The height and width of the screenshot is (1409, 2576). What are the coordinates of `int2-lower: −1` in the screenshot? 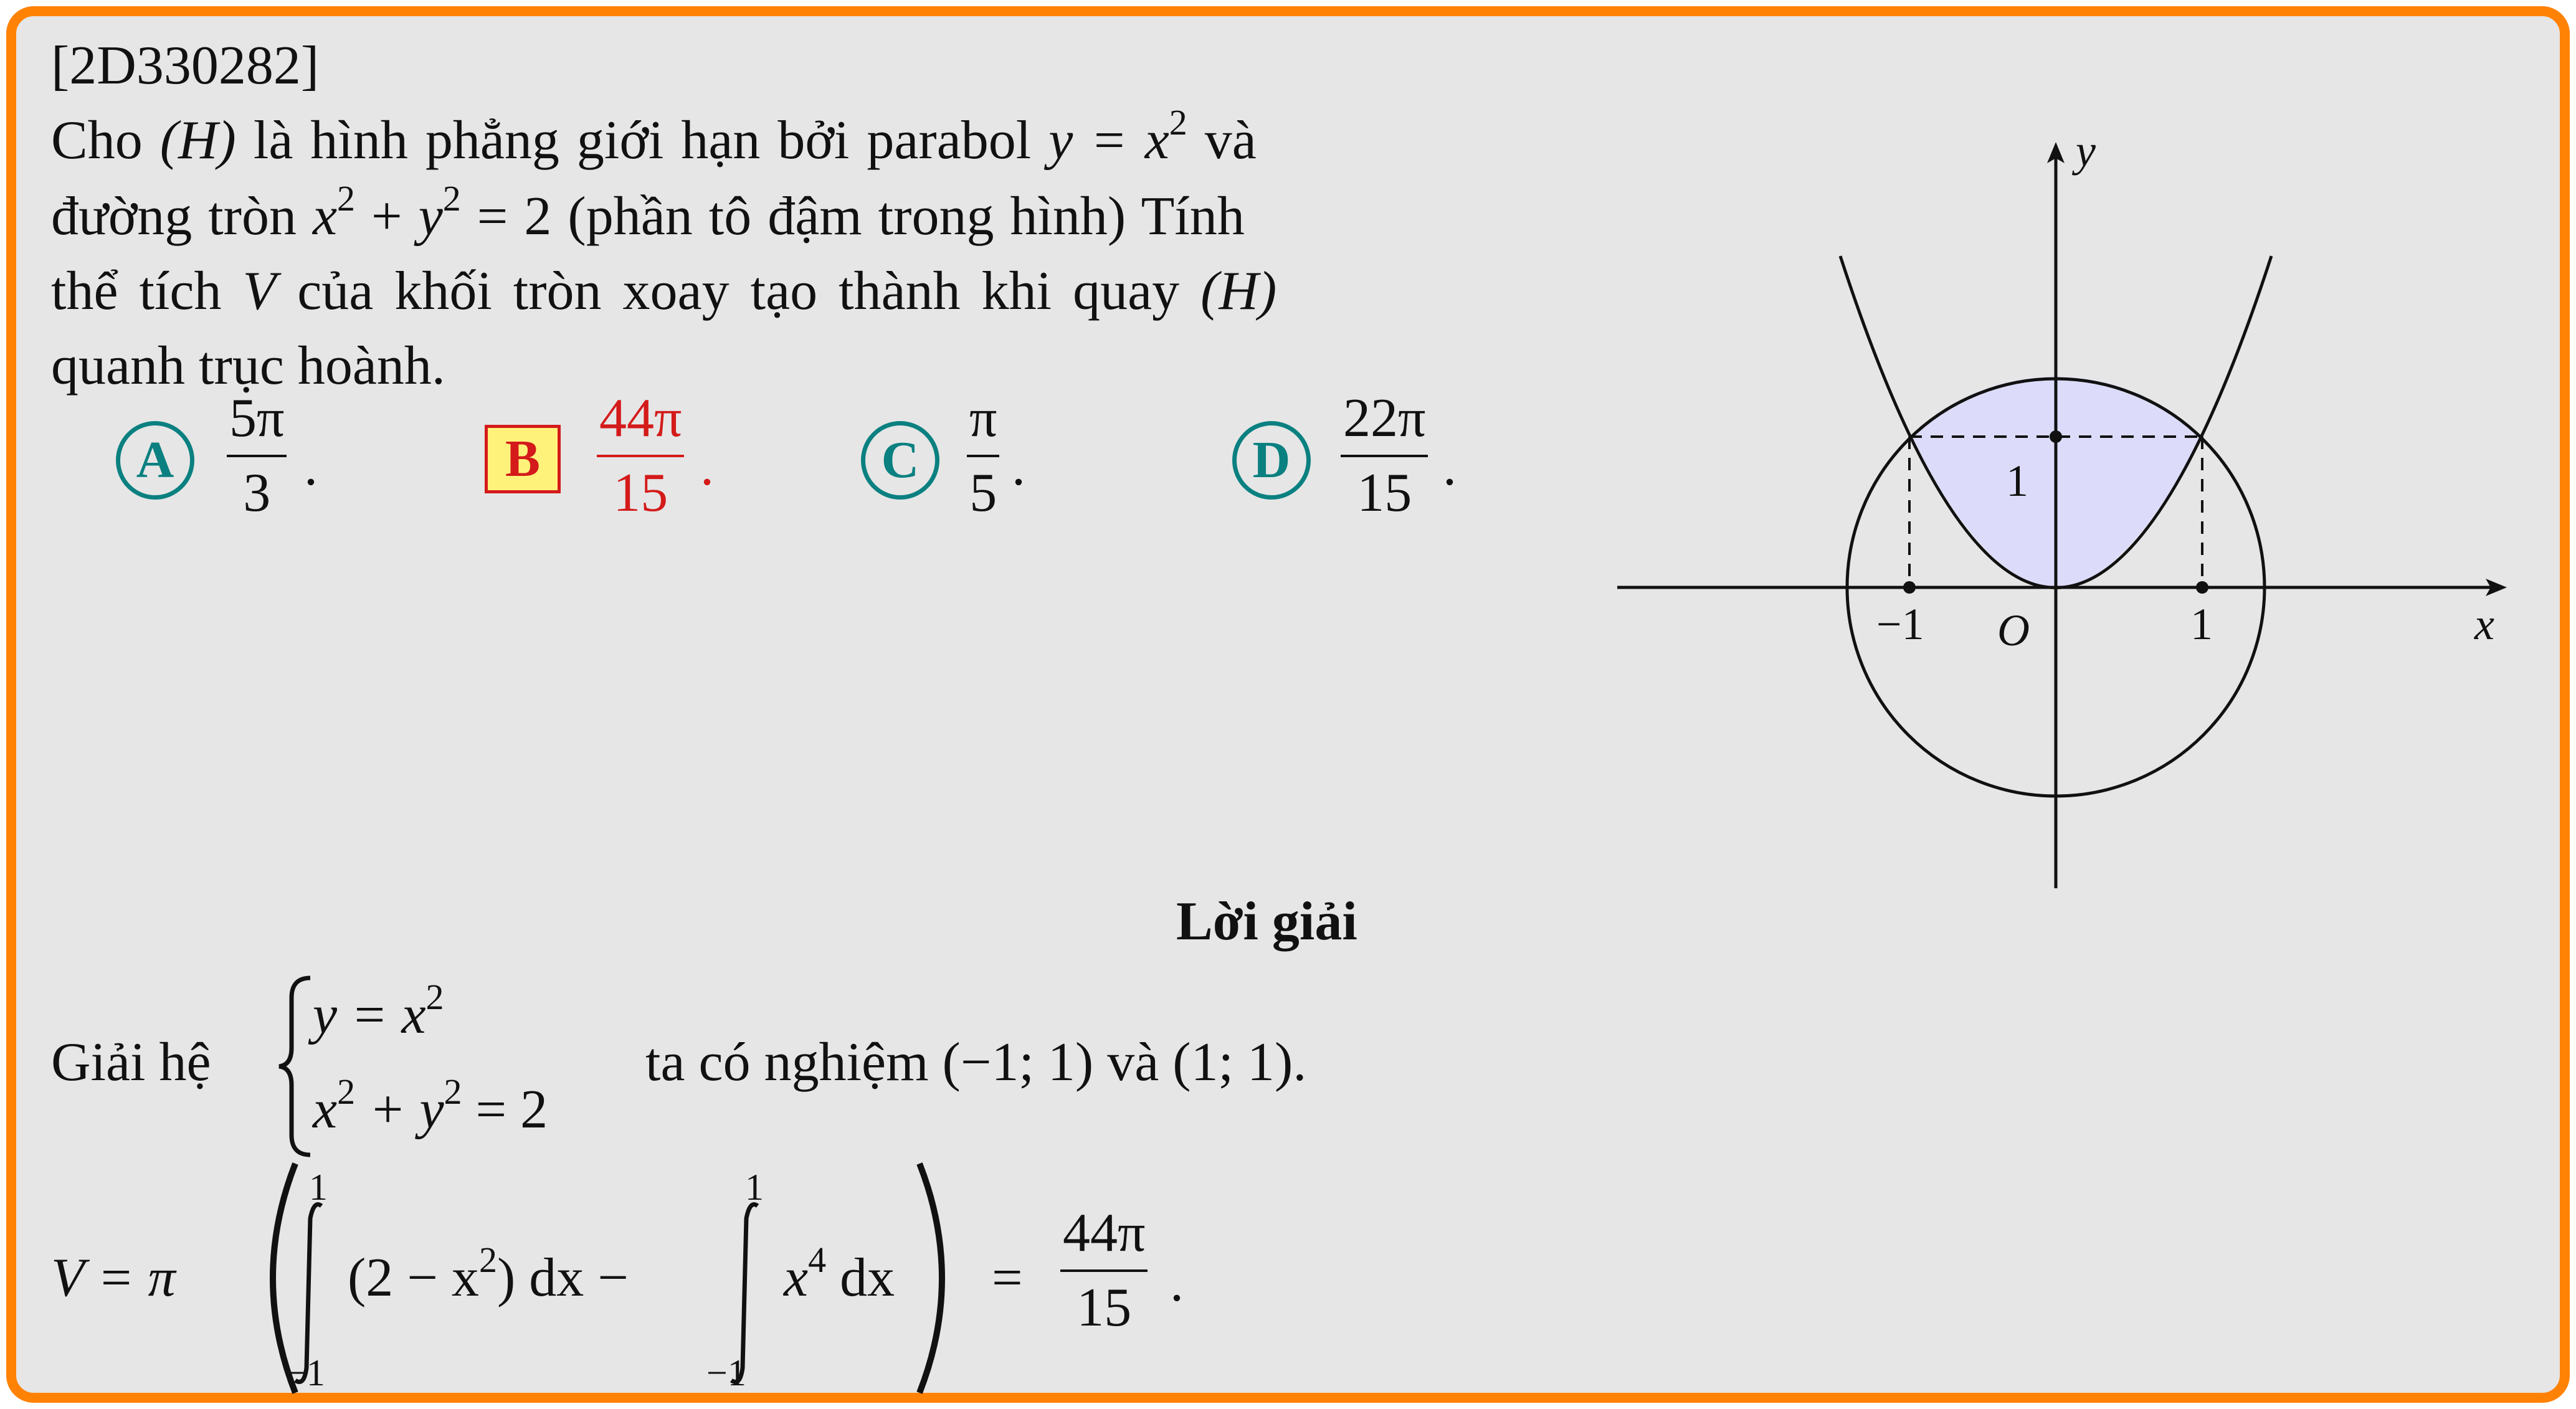 It's located at (726, 1372).